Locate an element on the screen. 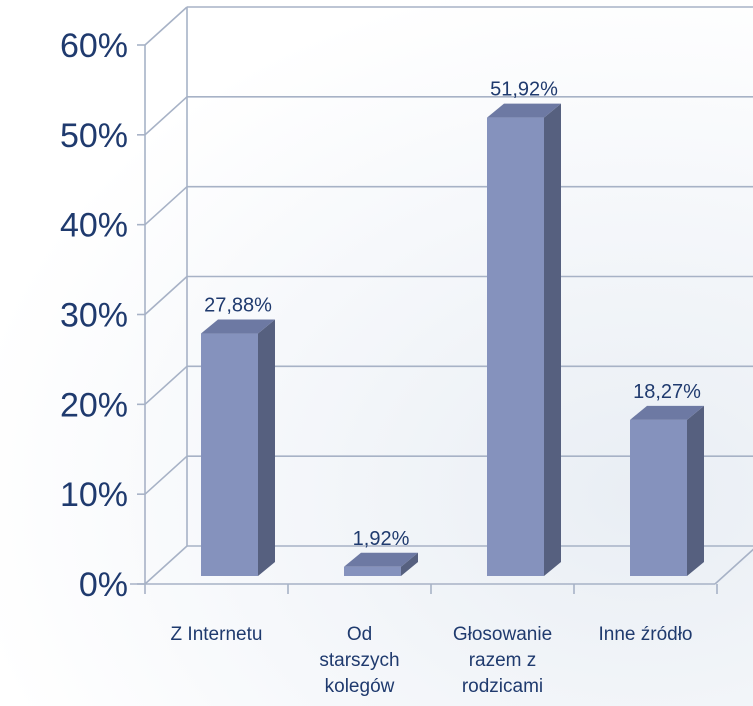  x-tick-label-line: Z Internetu is located at coordinates (217, 634).